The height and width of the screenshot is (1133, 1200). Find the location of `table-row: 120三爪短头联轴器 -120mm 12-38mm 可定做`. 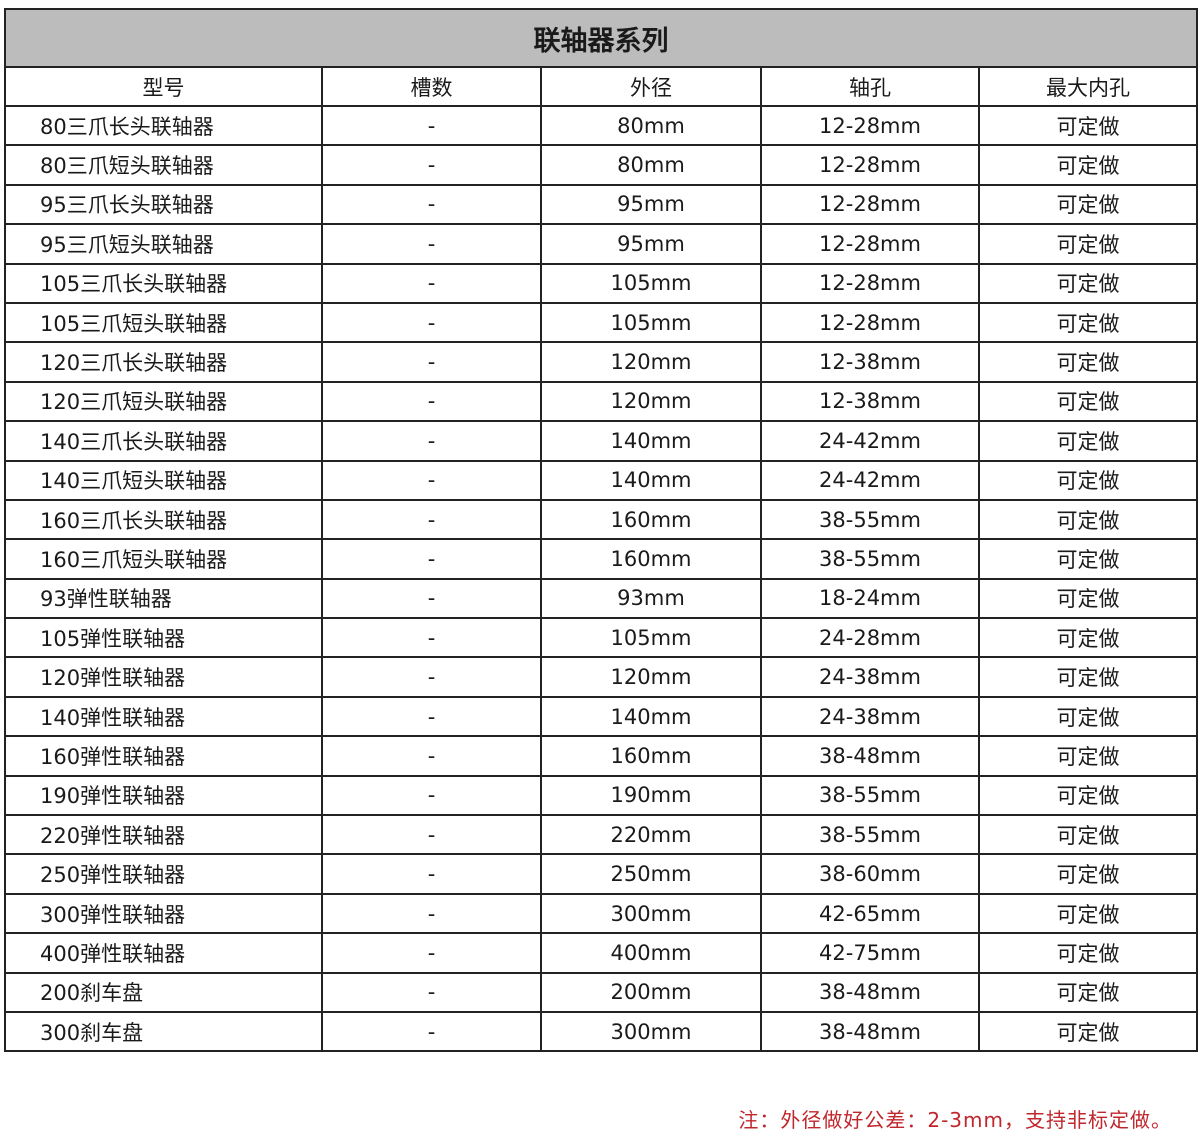

table-row: 120三爪短头联轴器 -120mm 12-38mm 可定做 is located at coordinates (601, 401).